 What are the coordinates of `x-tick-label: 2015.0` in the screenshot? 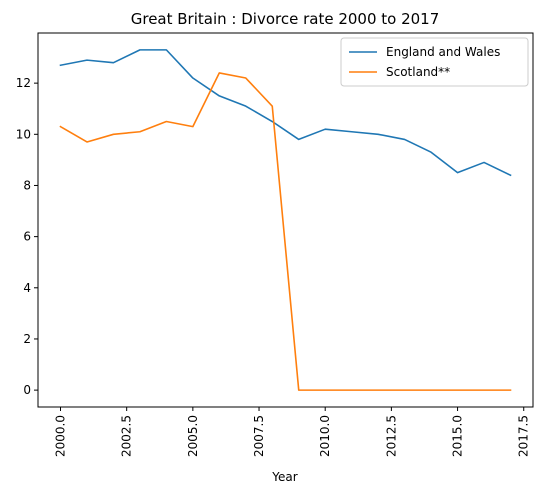 It's located at (458, 436).